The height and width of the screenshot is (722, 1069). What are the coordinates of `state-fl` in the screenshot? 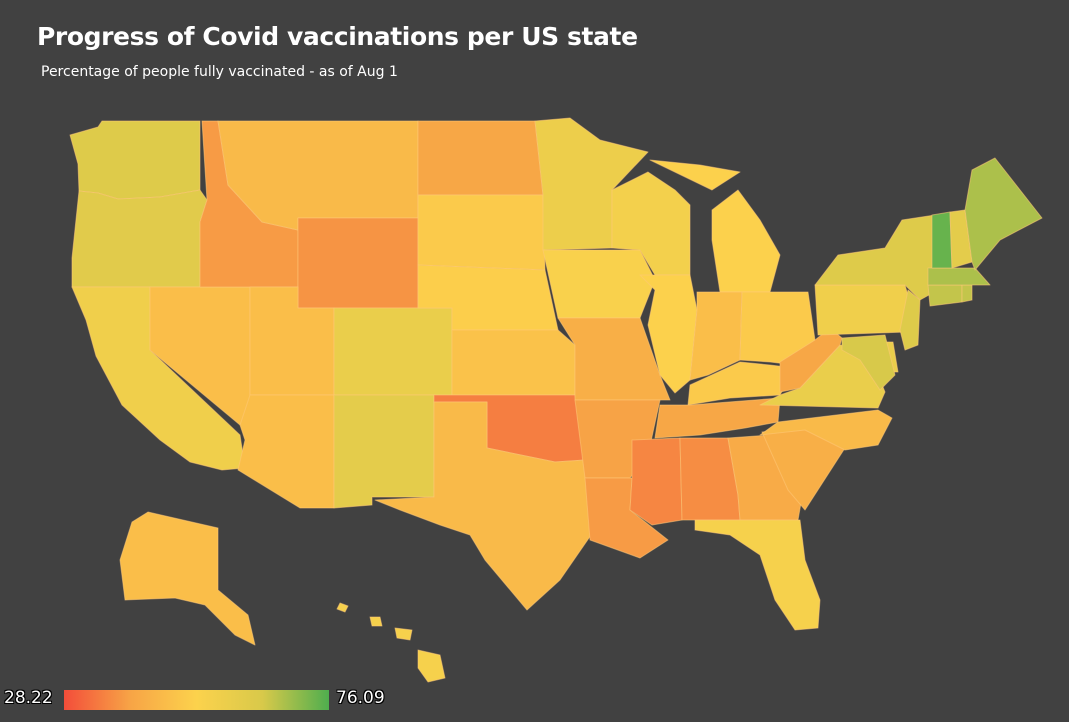 It's located at (757, 575).